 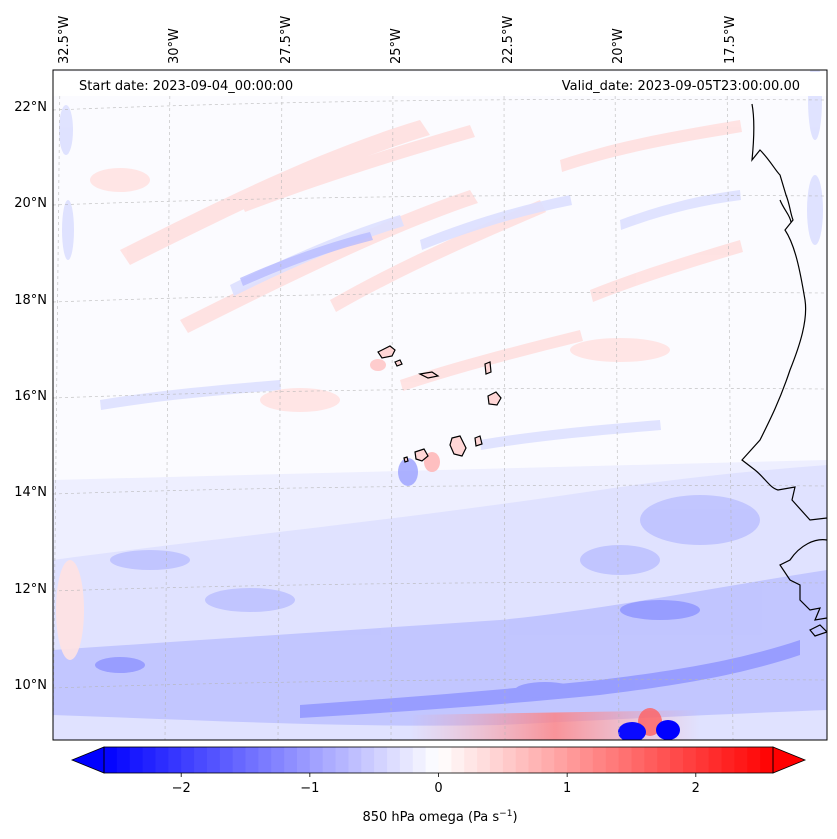 What do you see at coordinates (386, 352) in the screenshot?
I see `santo-antao-island` at bounding box center [386, 352].